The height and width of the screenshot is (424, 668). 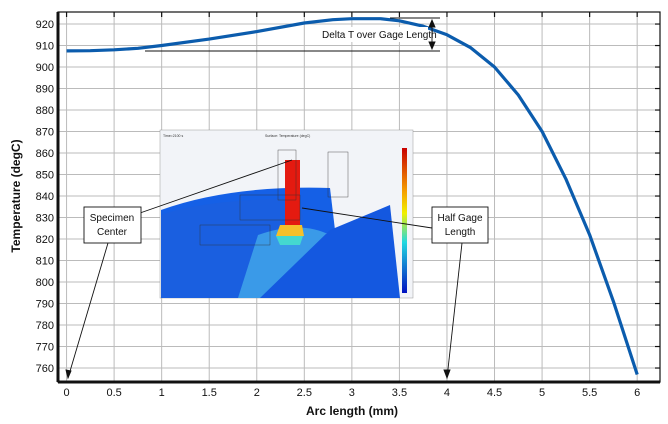 I want to click on x-tick-label: 2, so click(x=257, y=393).